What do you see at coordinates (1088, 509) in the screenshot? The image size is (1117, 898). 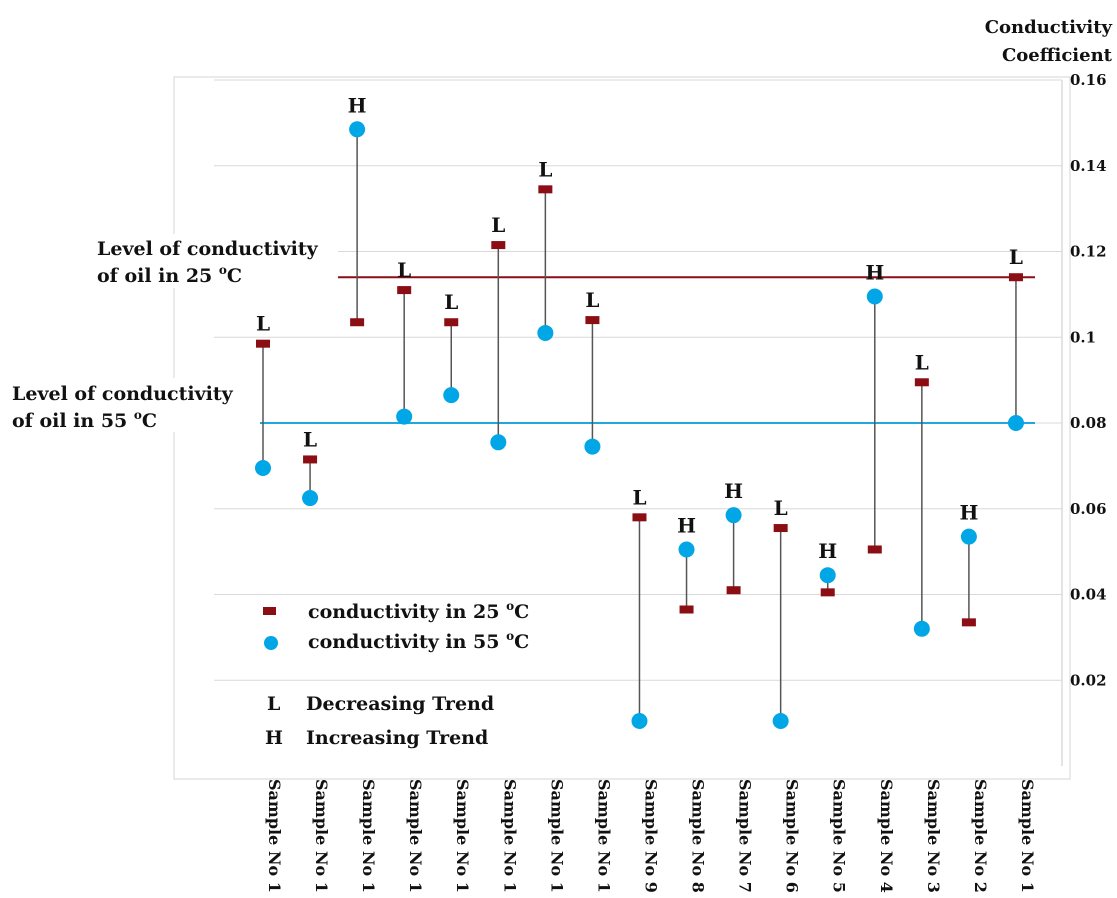 I see `y-tick-label: 0.06` at bounding box center [1088, 509].